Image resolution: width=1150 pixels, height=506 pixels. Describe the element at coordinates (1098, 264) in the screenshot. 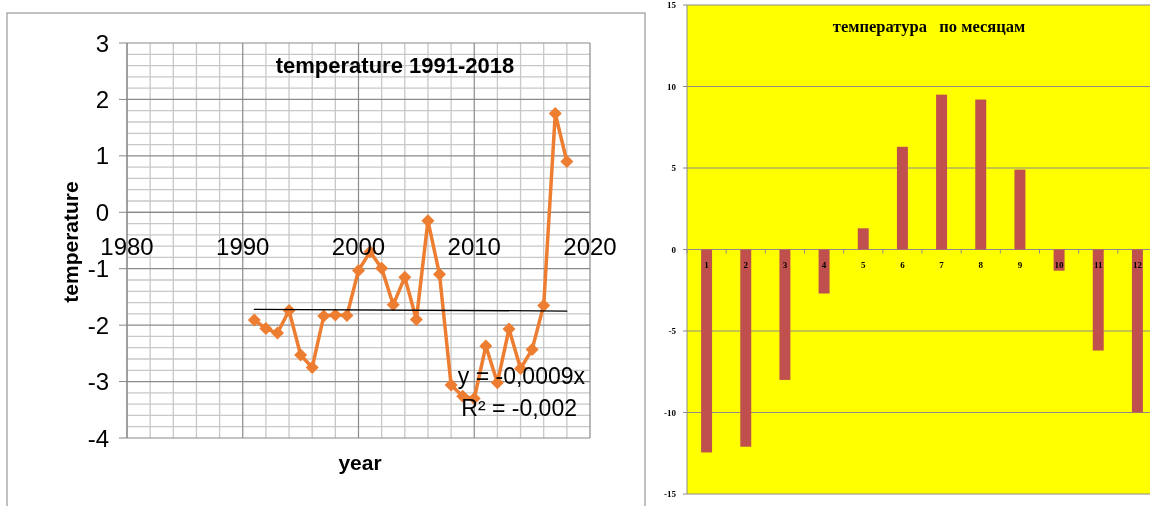

I see `x-tick-label: 11` at that location.